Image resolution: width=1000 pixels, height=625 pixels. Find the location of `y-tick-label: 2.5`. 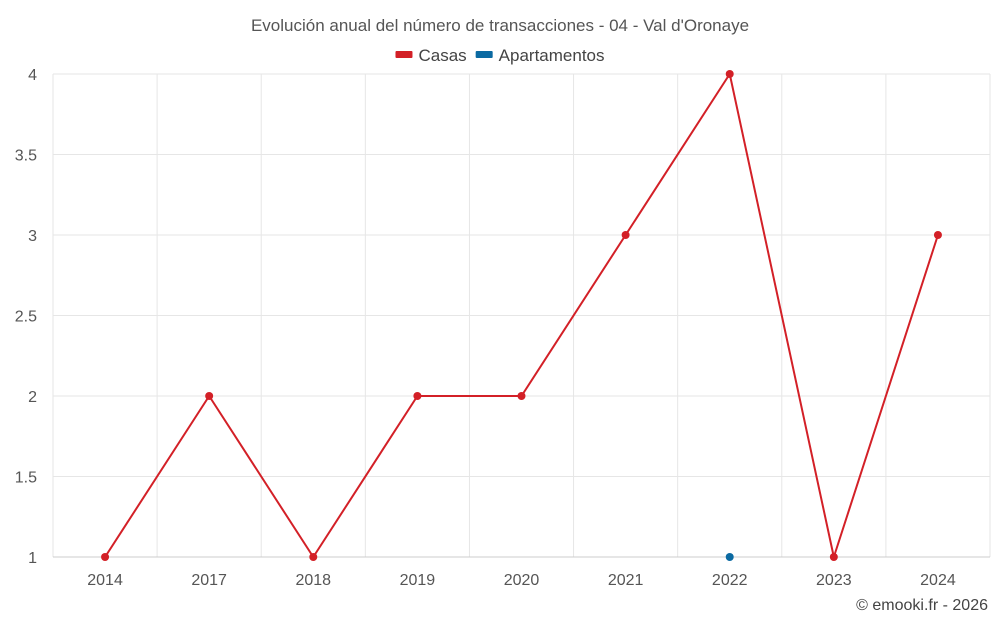

y-tick-label: 2.5 is located at coordinates (26, 317).